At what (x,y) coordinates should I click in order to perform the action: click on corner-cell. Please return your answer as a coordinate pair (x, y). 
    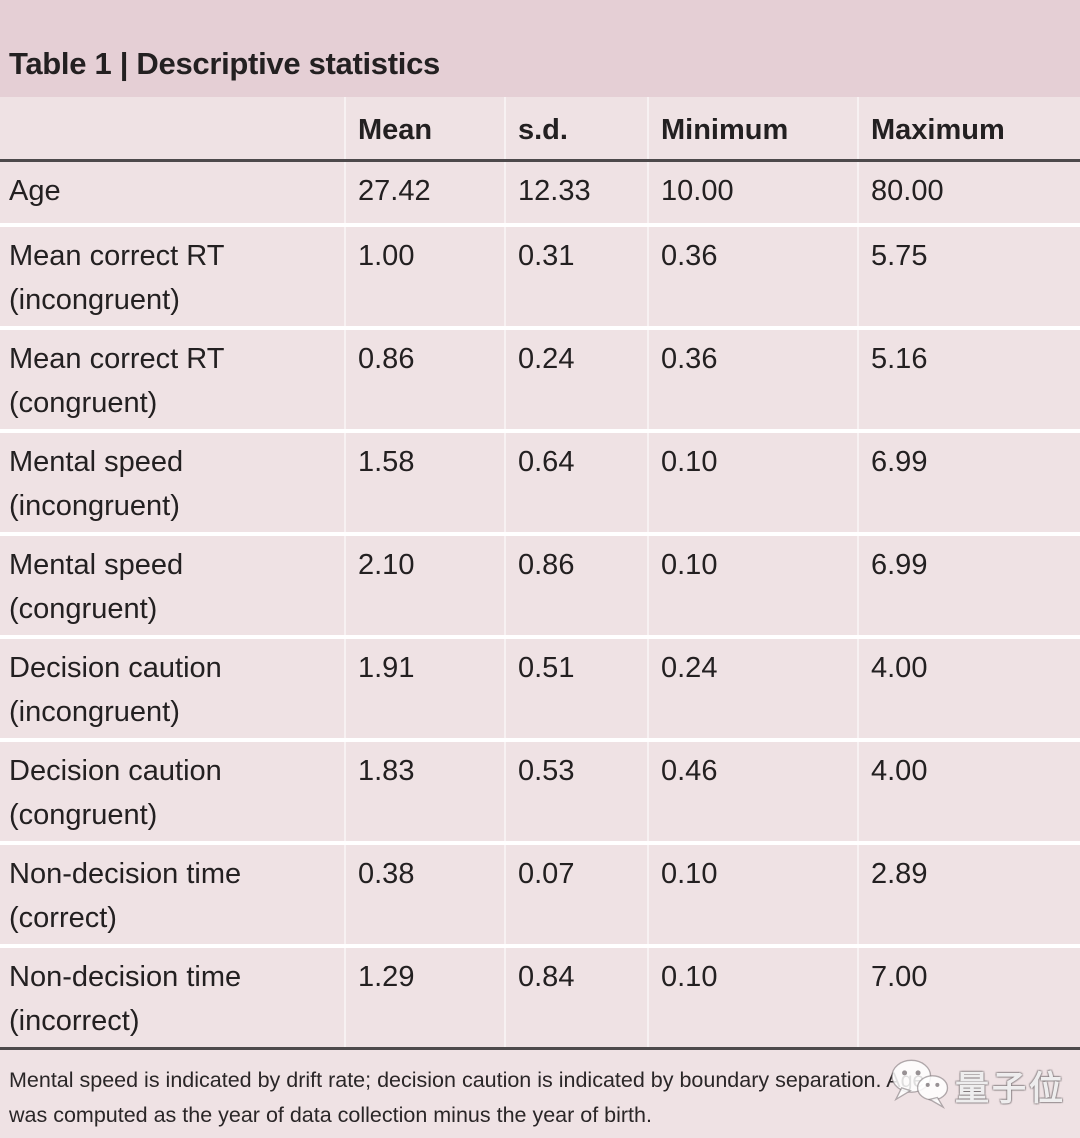
    Looking at the image, I should click on (172, 129).